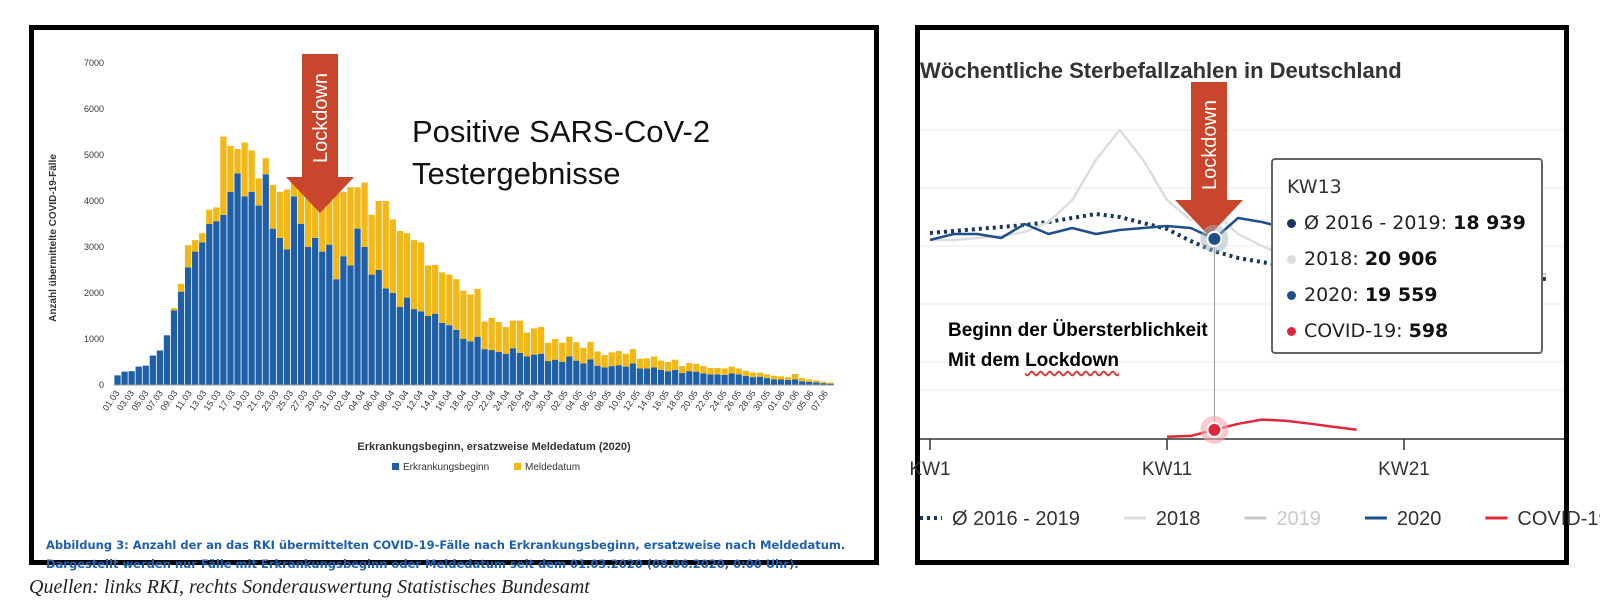  Describe the element at coordinates (101, 385) in the screenshot. I see `y-tick-label: 0` at that location.